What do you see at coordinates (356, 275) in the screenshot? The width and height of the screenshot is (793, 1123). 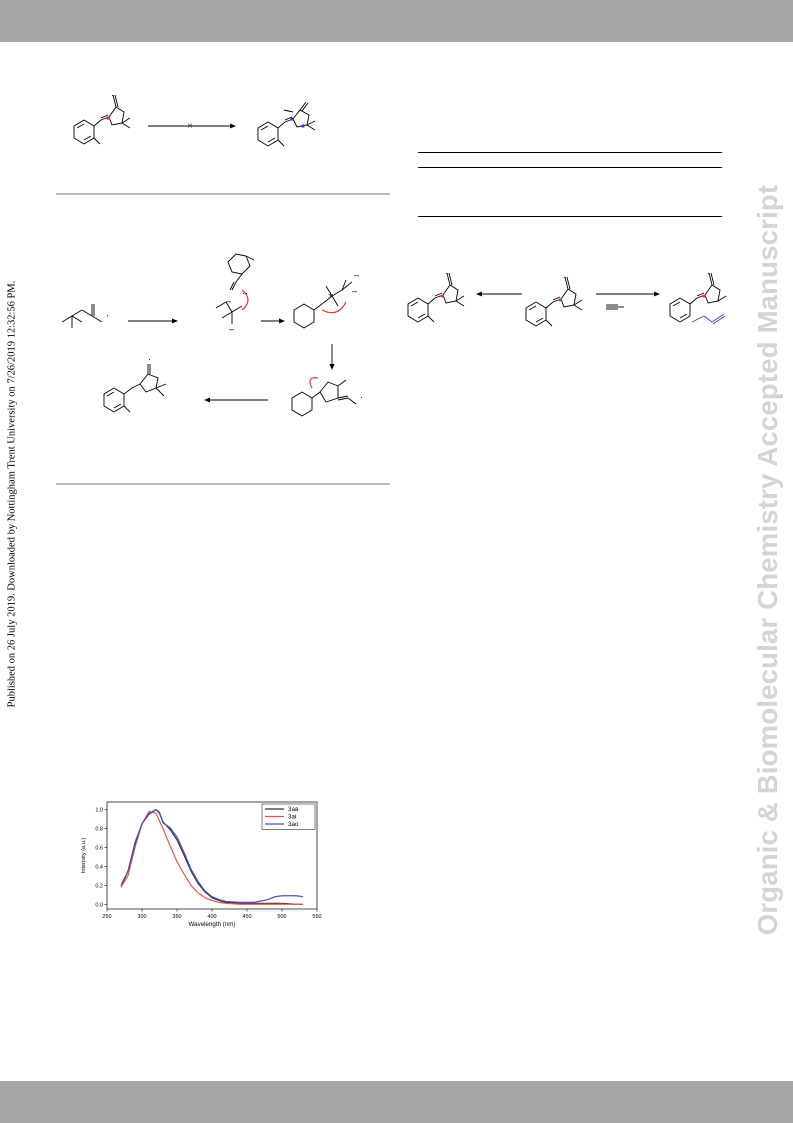 I see `minus-mark-3: –` at bounding box center [356, 275].